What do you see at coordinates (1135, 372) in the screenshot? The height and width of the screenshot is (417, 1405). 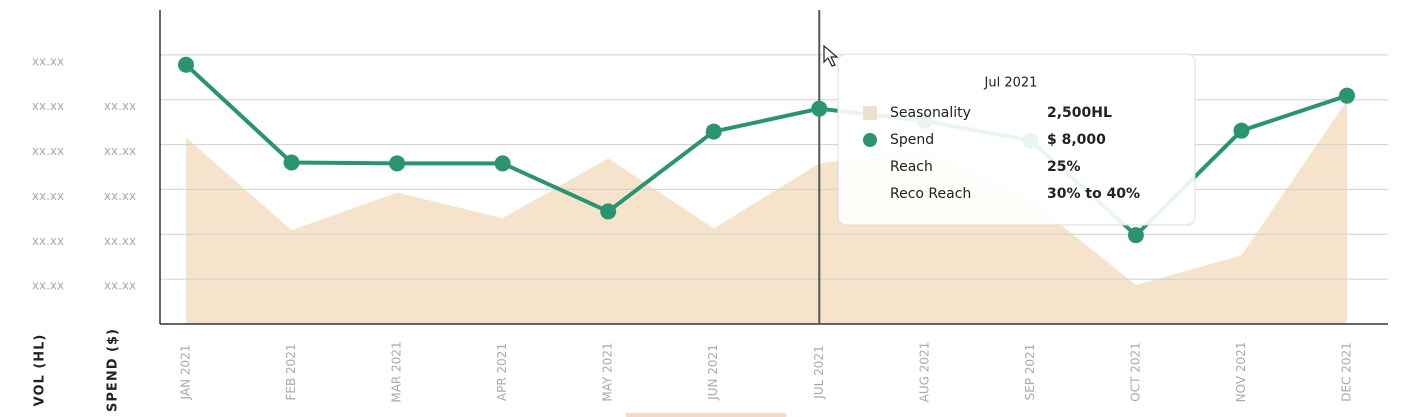 I see `x-tick-label: OCT 2021` at bounding box center [1135, 372].